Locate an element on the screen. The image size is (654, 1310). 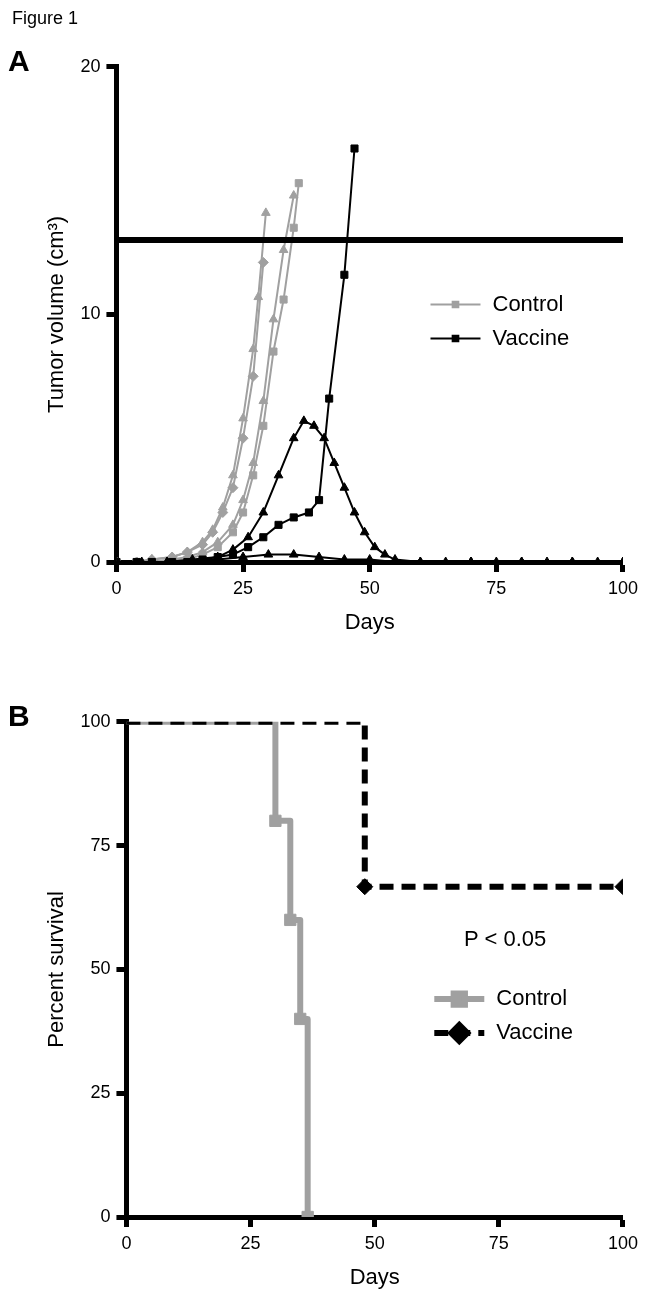
y-axis-title: Percent survival is located at coordinates (56, 969).